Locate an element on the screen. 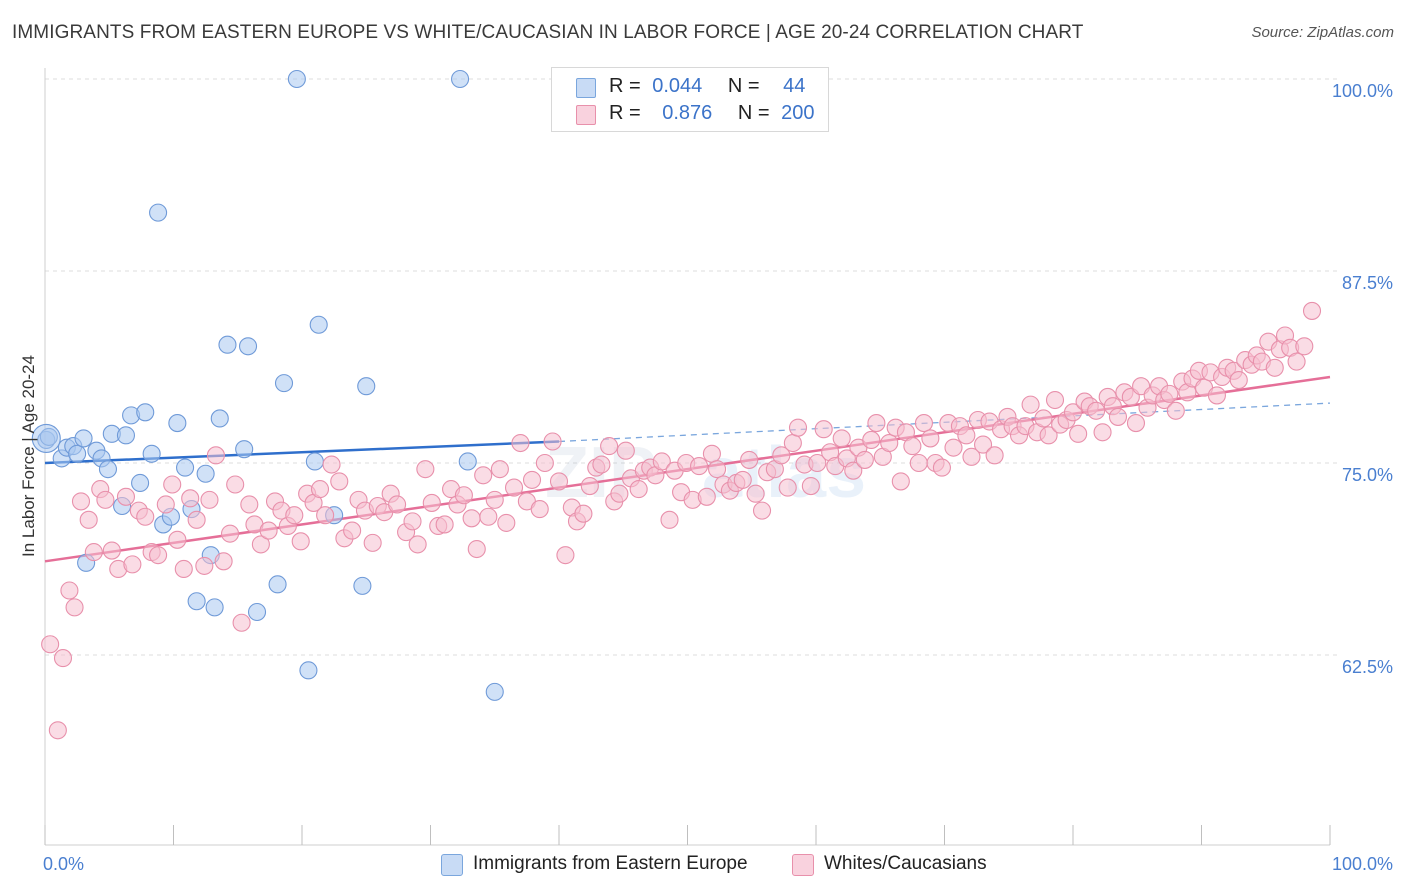 Image resolution: width=1406 pixels, height=892 pixels. bottom-legend-swatch-blue is located at coordinates (452, 865).